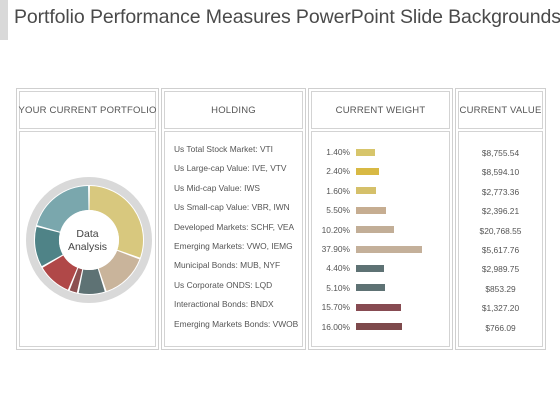  I want to click on weight-row: 15.70%, so click(380, 307).